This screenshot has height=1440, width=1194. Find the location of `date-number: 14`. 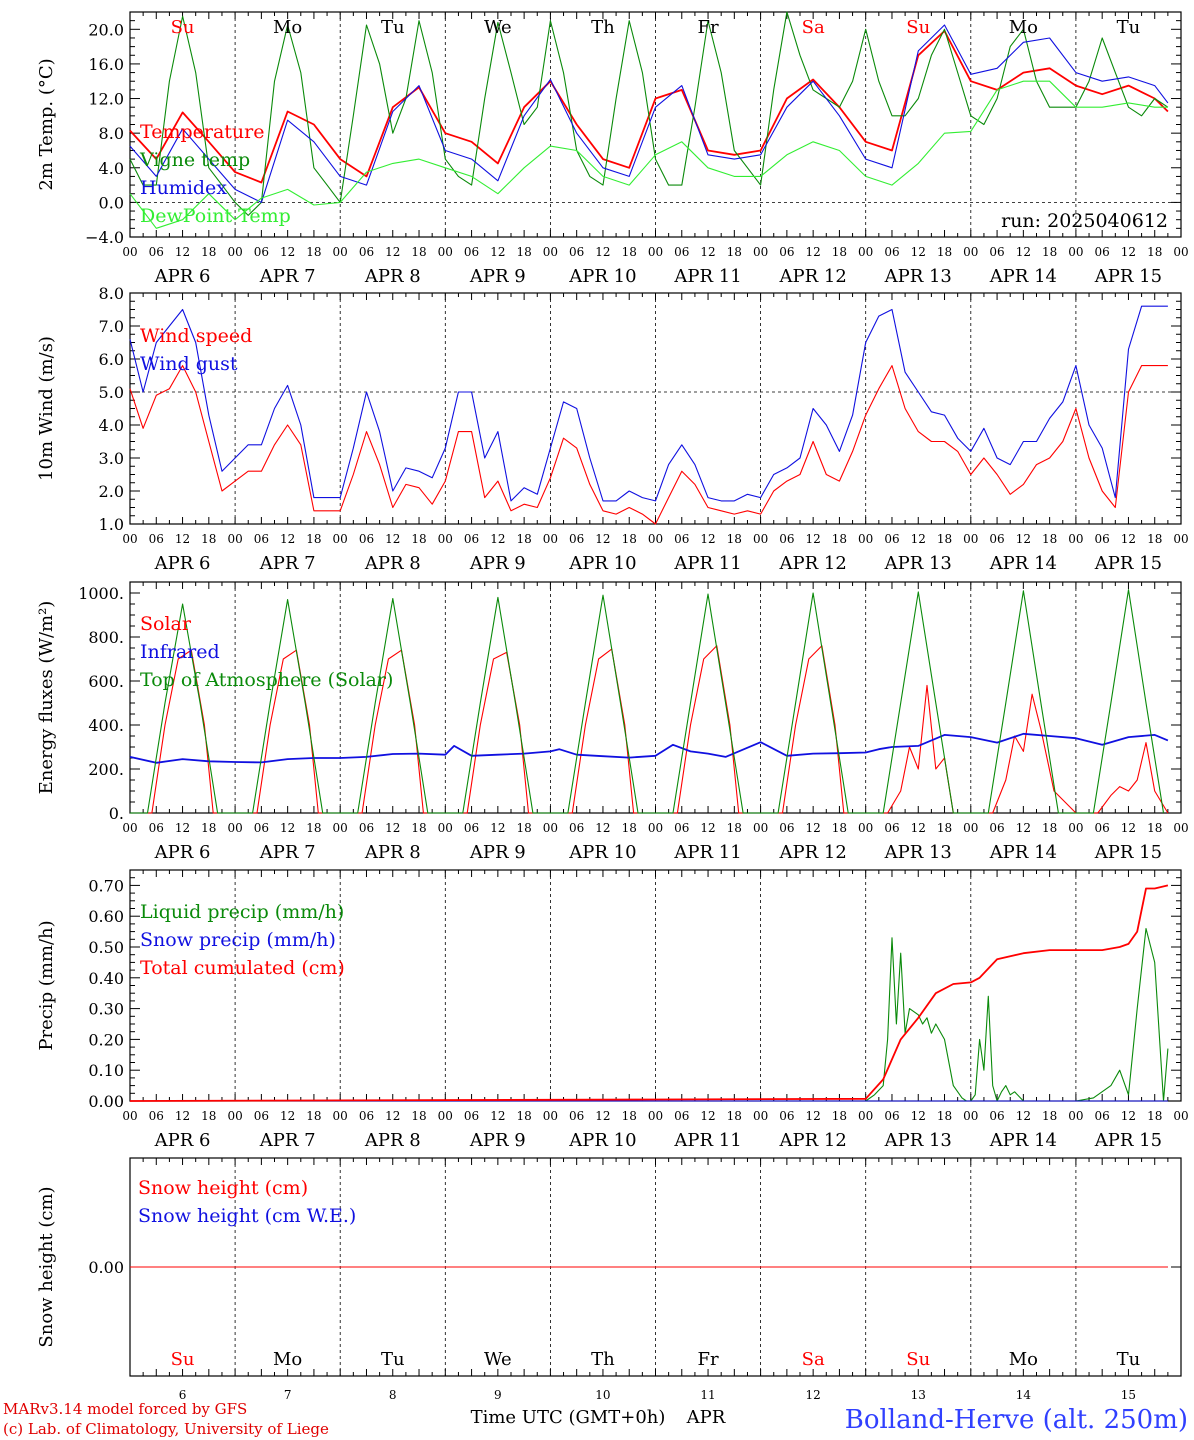

date-number: 14 is located at coordinates (1024, 1395).